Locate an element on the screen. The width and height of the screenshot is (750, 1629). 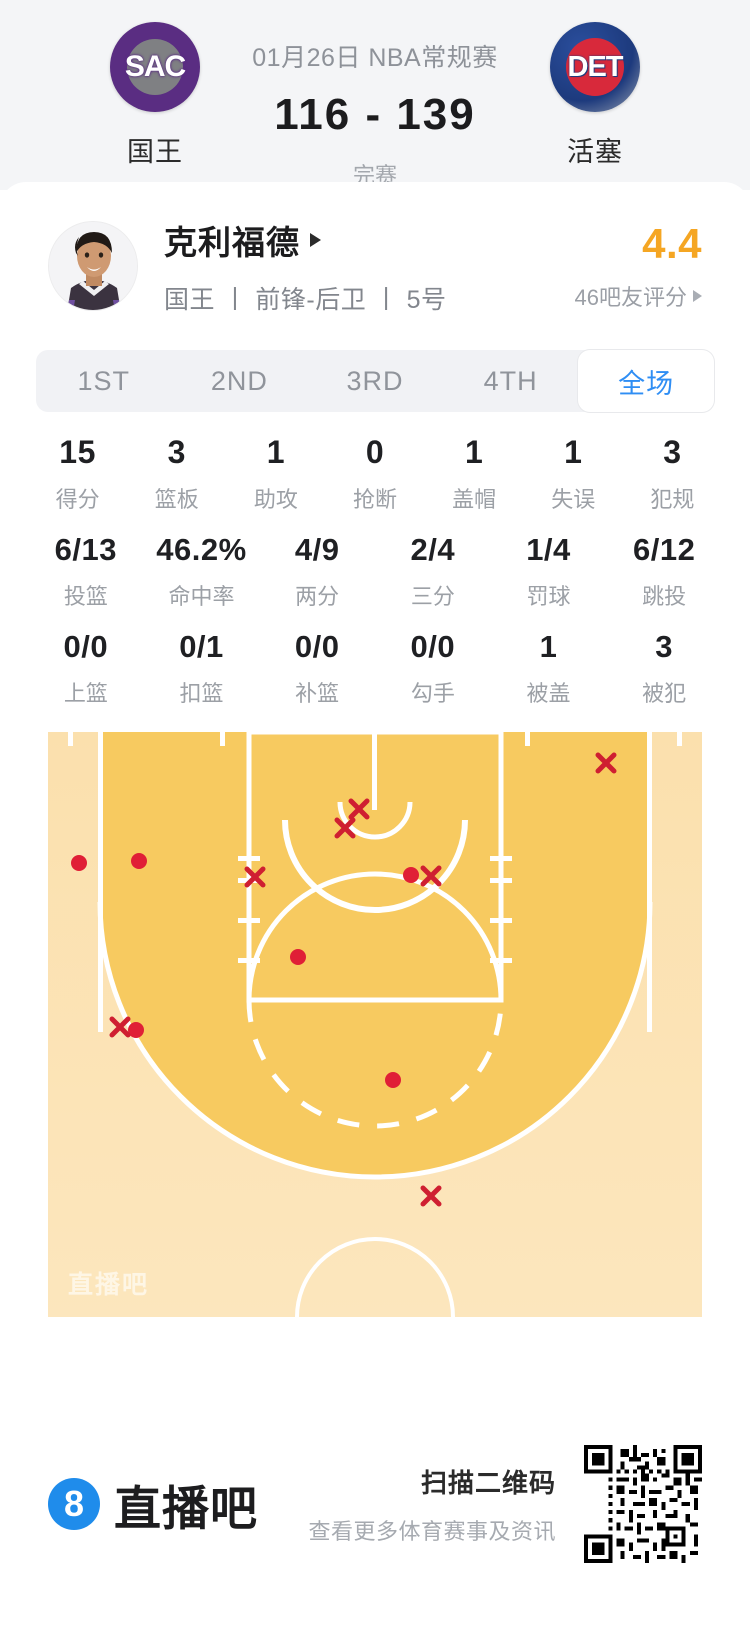
avatar is located at coordinates (93, 266).